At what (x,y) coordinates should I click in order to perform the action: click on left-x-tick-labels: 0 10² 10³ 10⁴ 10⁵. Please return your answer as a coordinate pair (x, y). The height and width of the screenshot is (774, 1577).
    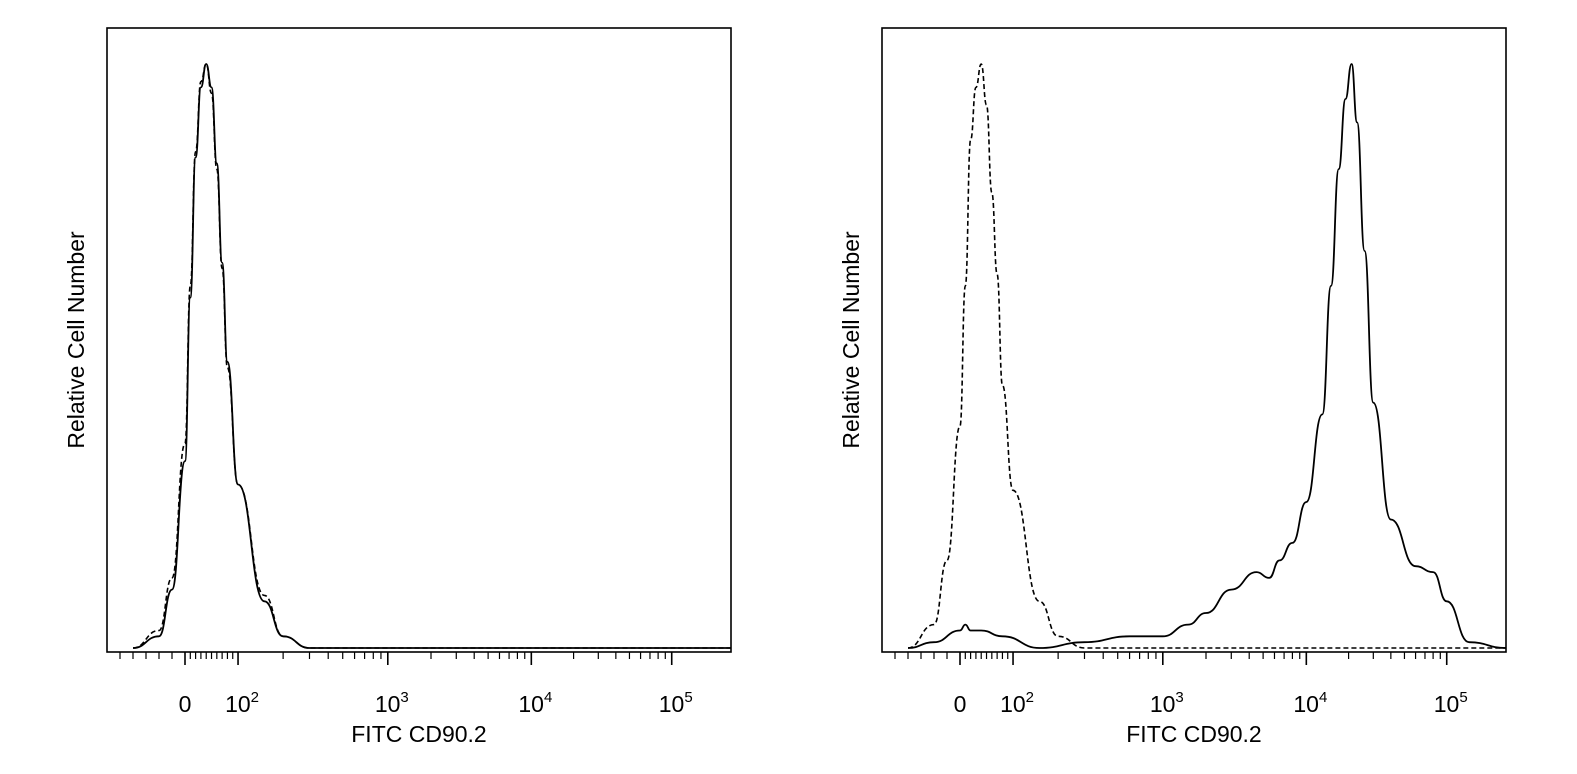
    Looking at the image, I should click on (436, 684).